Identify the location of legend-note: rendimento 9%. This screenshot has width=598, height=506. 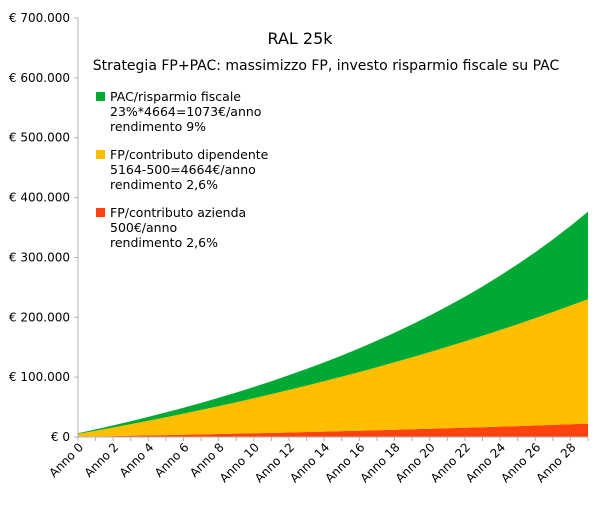
(158, 126).